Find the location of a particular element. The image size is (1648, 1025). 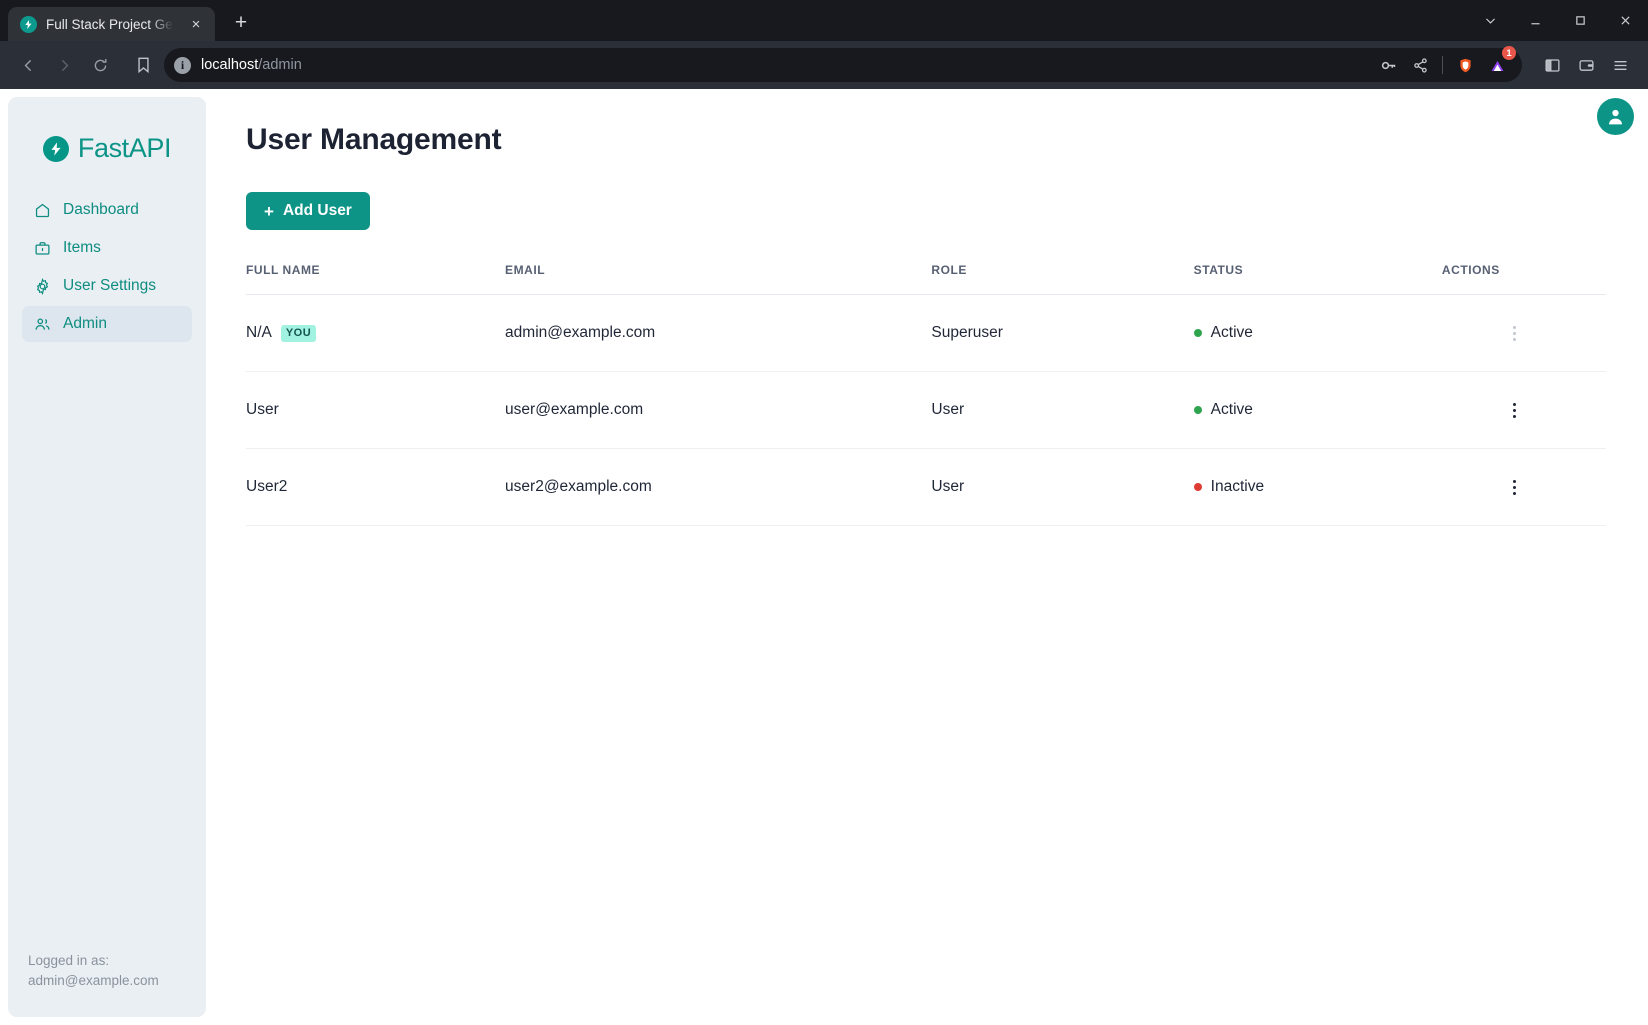

tab-title: Full Stack Project Genera is located at coordinates (111, 24).